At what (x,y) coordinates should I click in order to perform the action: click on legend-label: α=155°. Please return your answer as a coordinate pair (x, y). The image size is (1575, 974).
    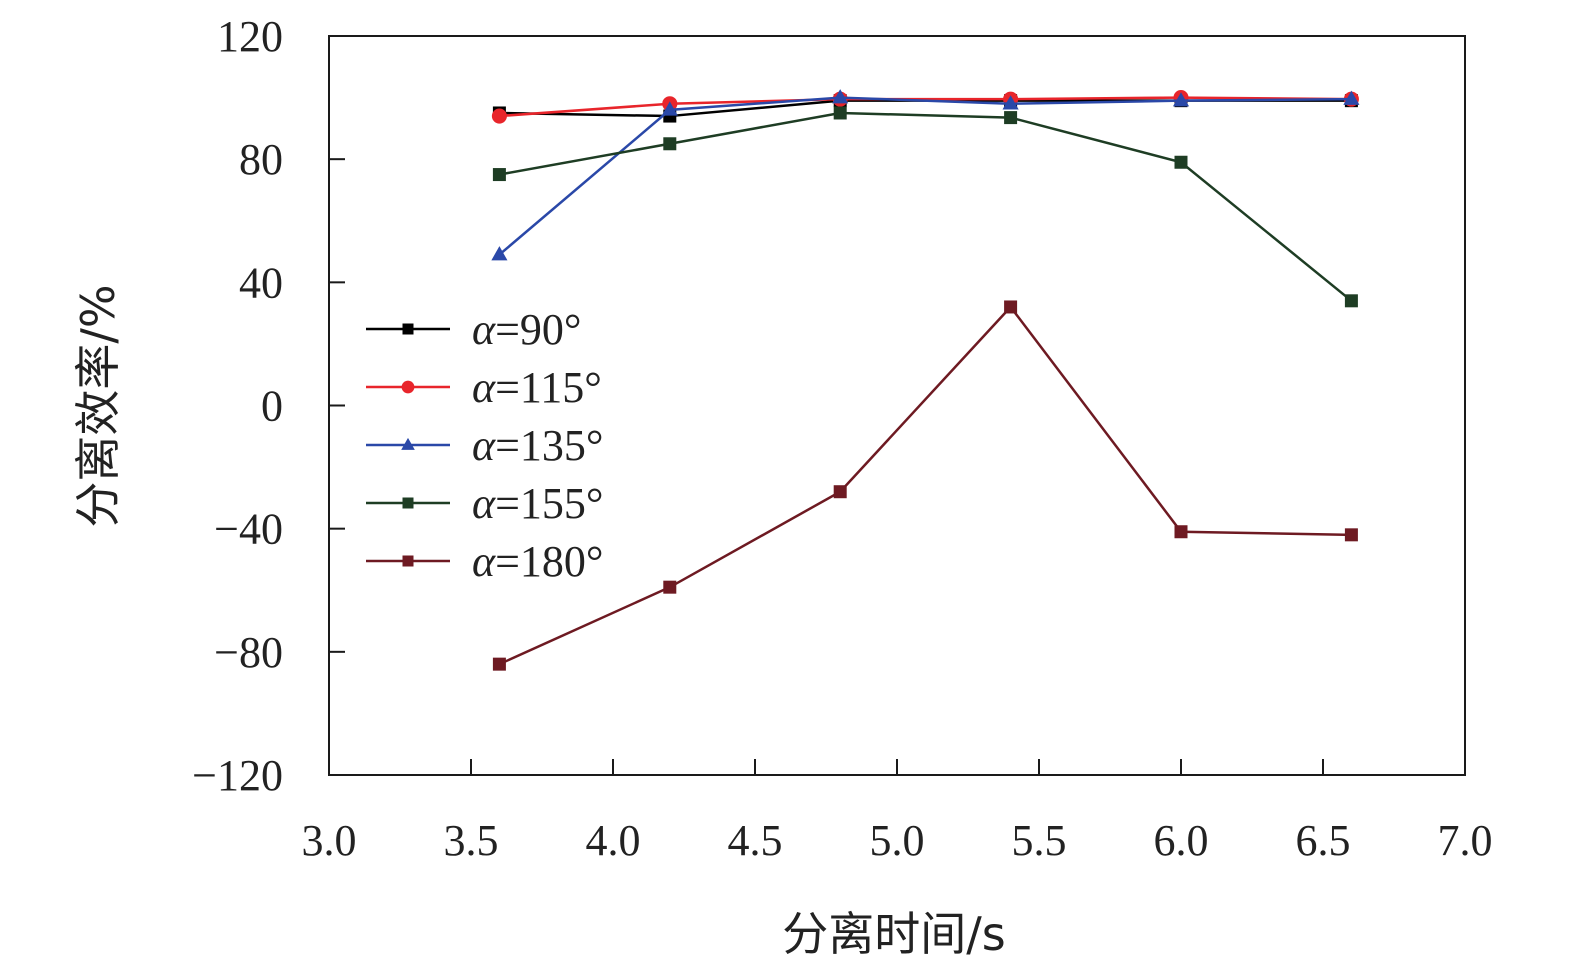
    Looking at the image, I should click on (538, 503).